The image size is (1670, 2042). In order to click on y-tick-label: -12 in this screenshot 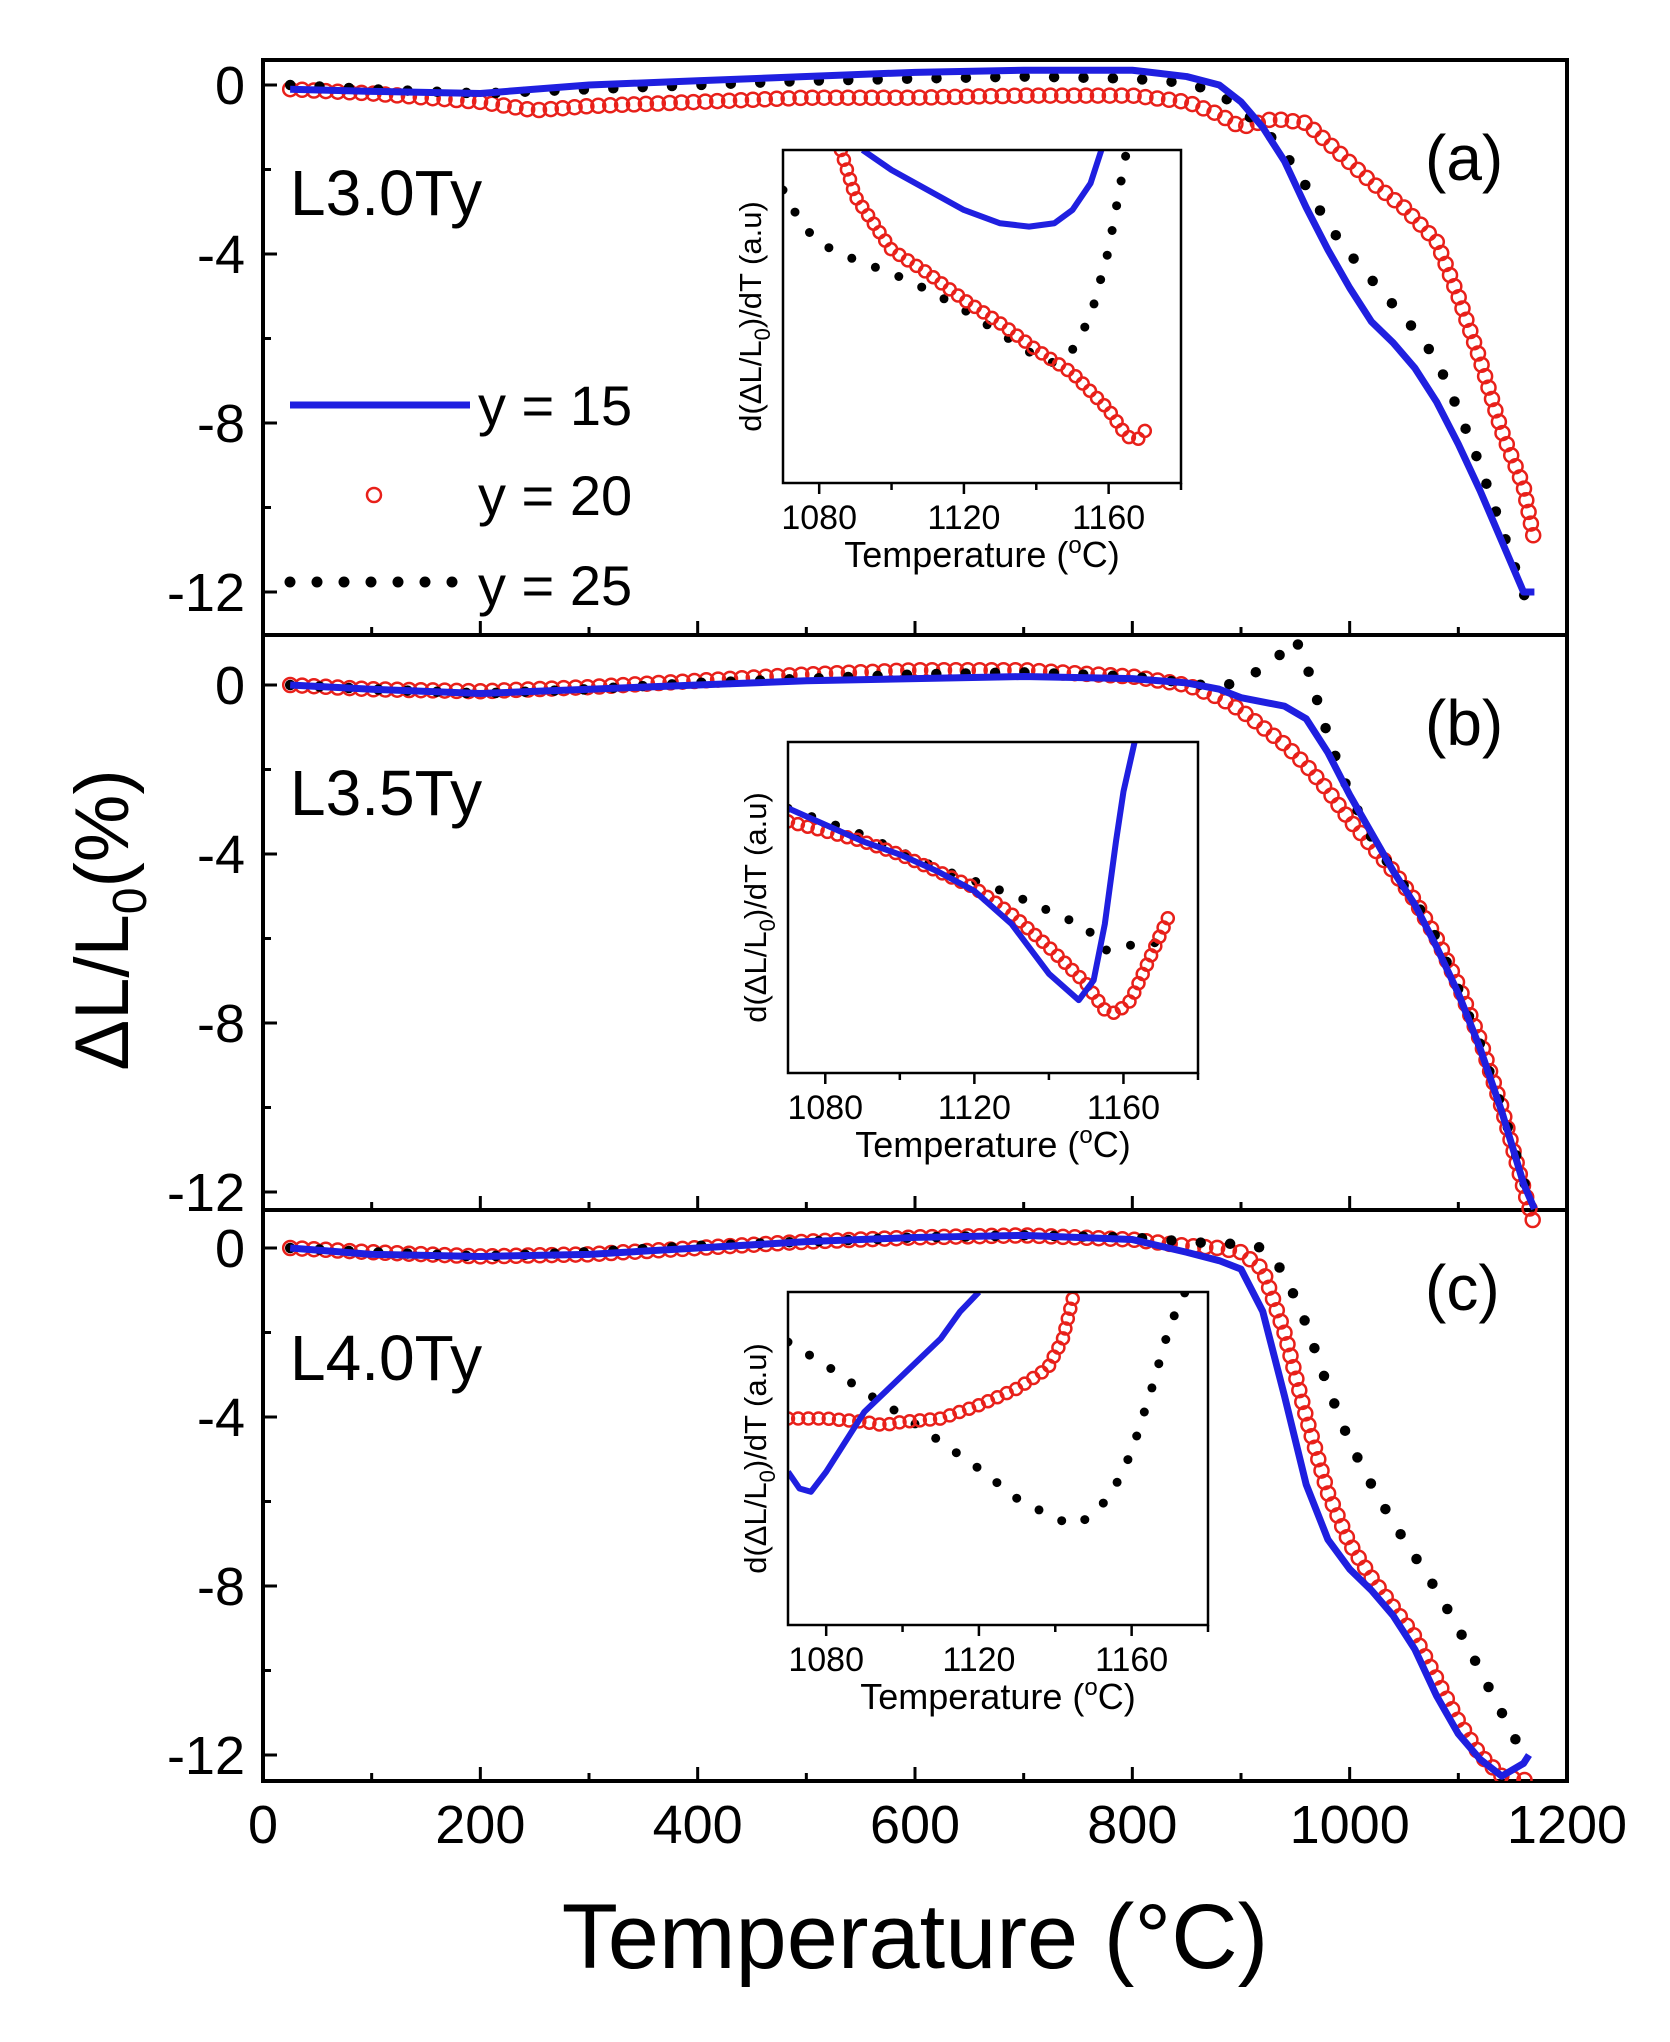, I will do `click(206, 1193)`.